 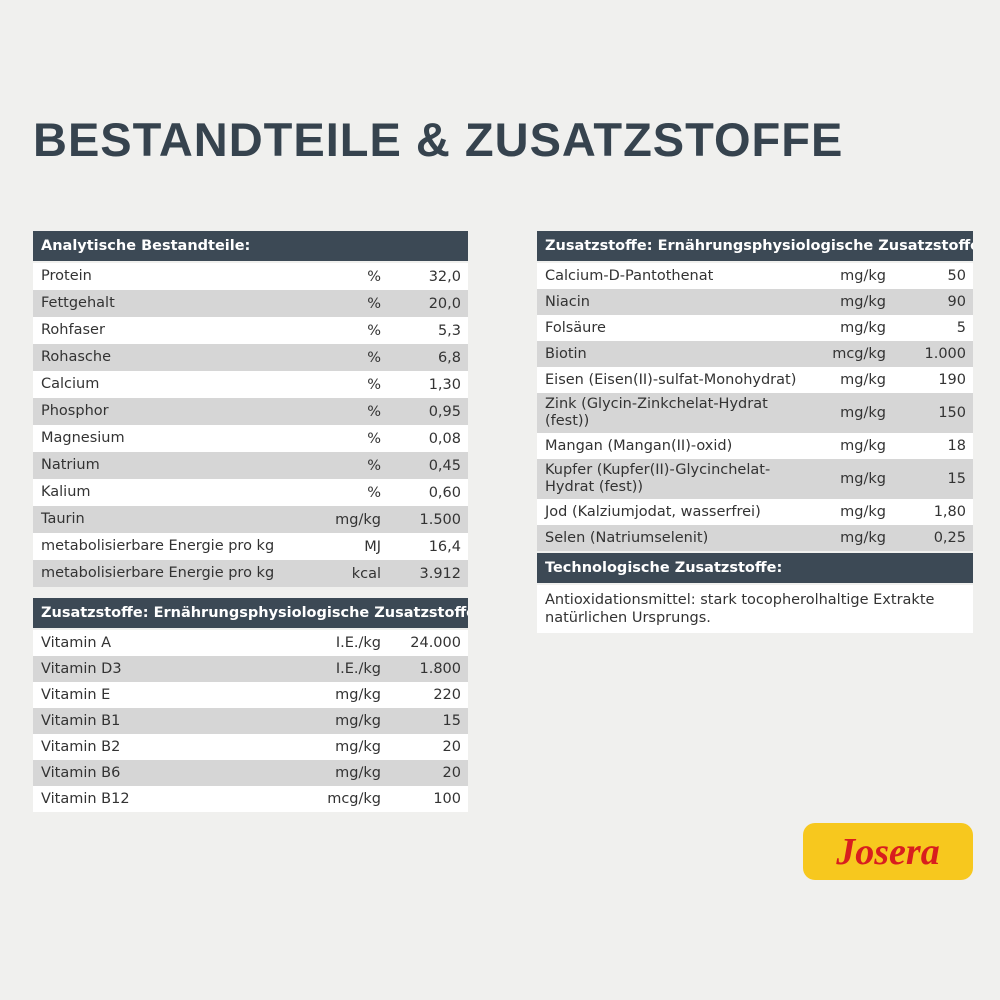 I want to click on row-value: 190, so click(x=952, y=380).